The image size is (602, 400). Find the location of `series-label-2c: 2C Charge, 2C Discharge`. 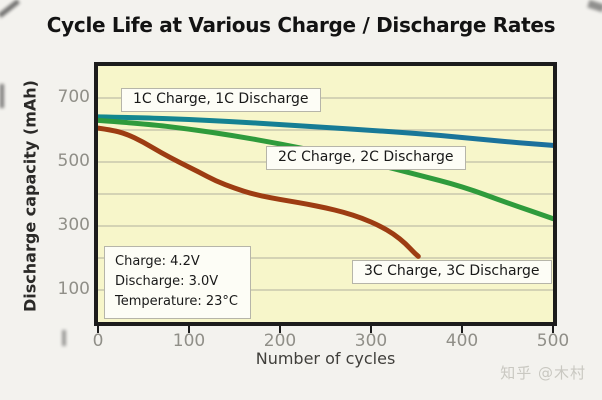

series-label-2c: 2C Charge, 2C Discharge is located at coordinates (366, 158).